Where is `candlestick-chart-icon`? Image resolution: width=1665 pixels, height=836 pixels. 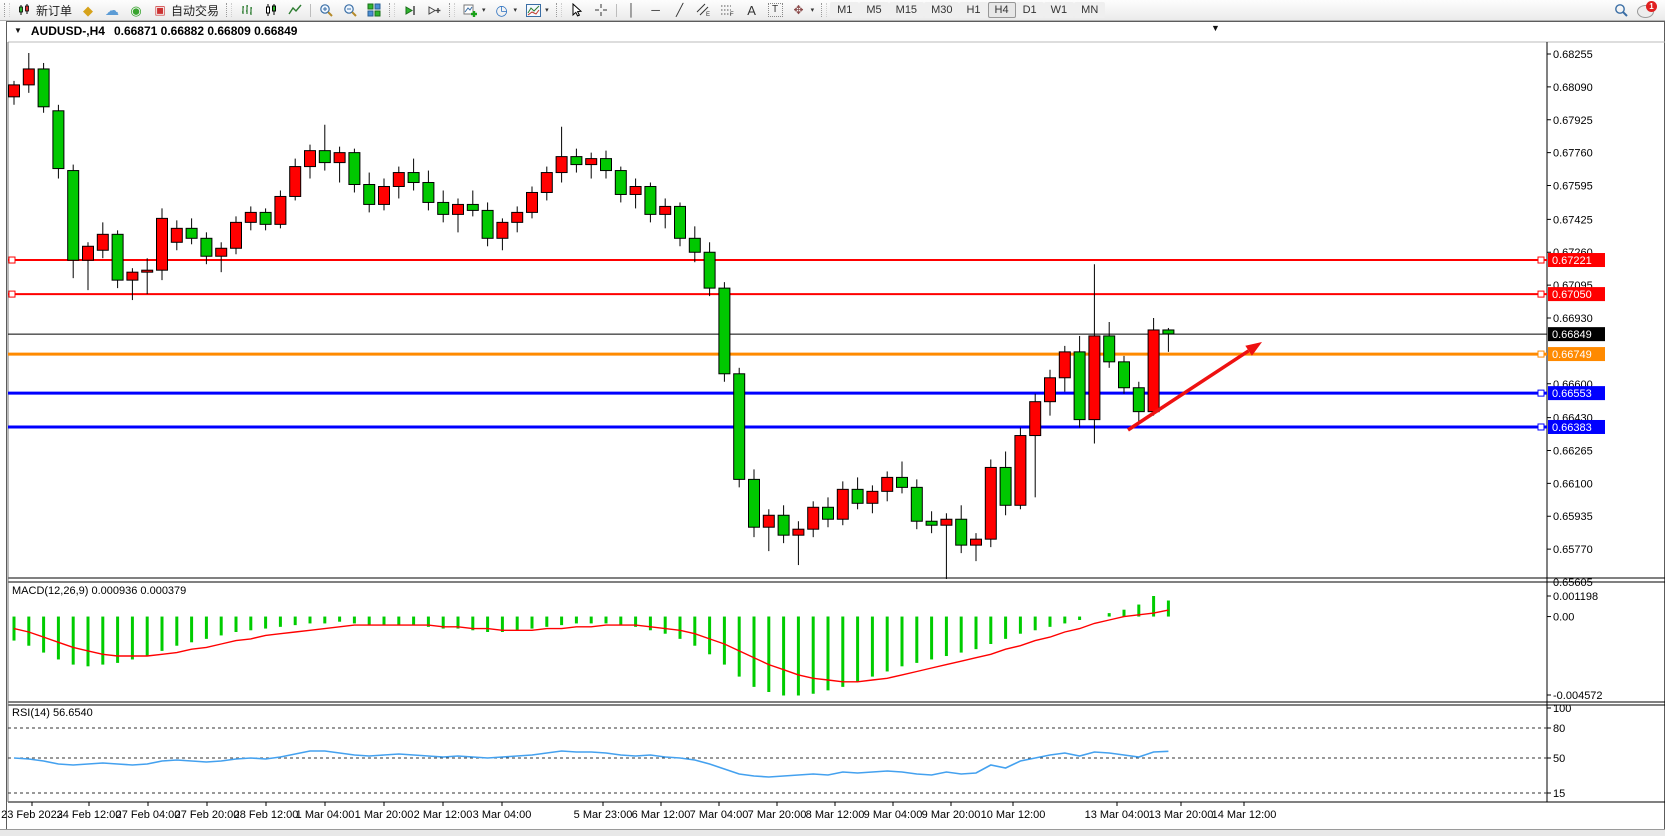
candlestick-chart-icon is located at coordinates (271, 10).